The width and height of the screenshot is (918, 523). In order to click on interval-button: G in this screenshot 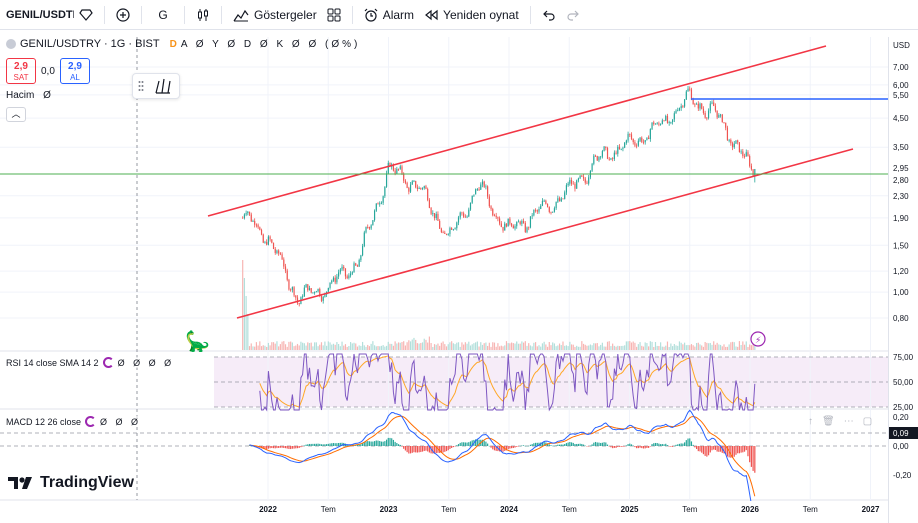, I will do `click(163, 15)`.